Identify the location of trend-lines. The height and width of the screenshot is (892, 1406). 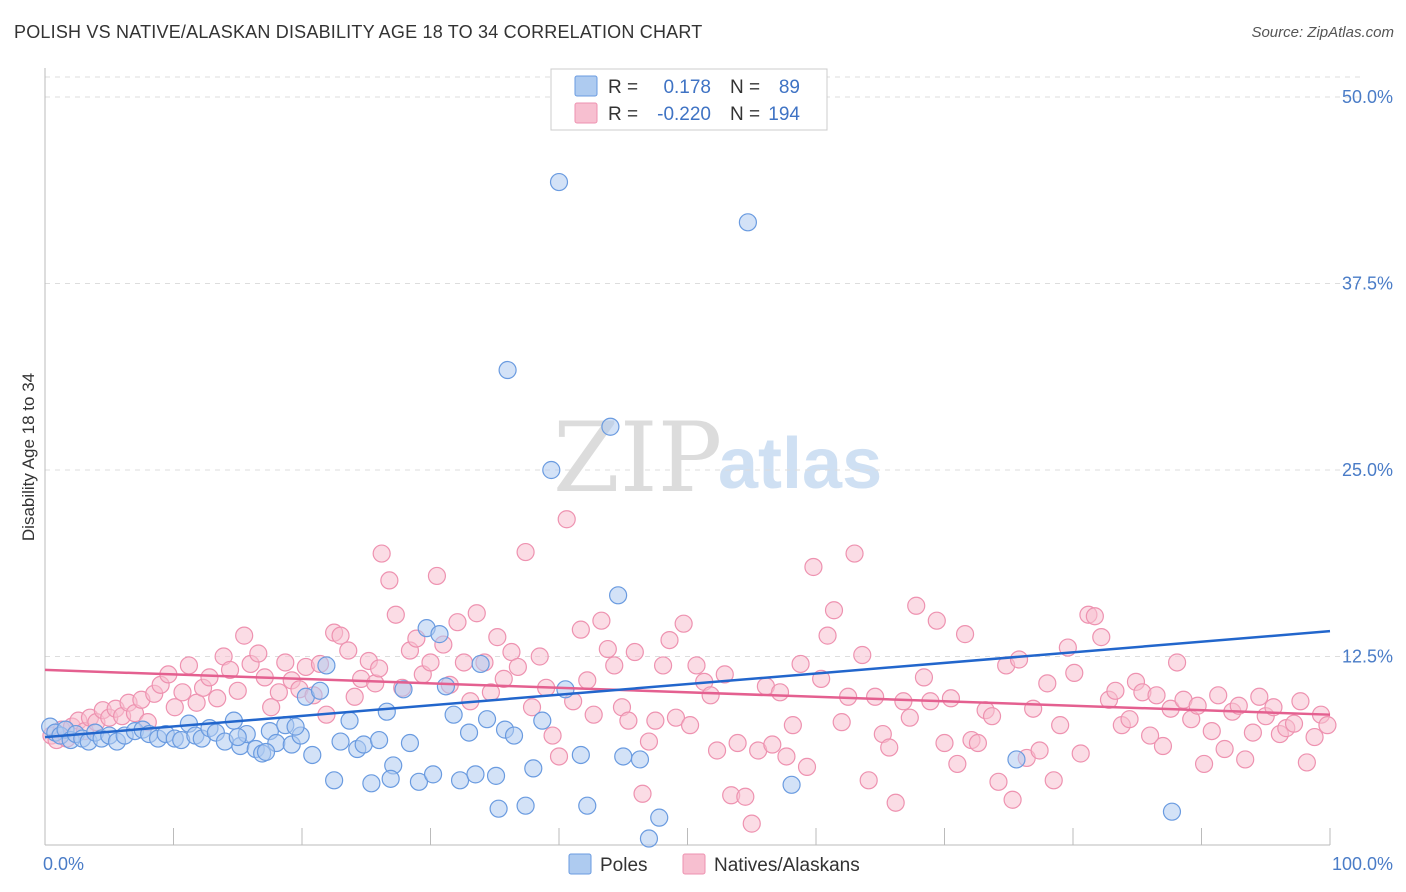
(687, 684).